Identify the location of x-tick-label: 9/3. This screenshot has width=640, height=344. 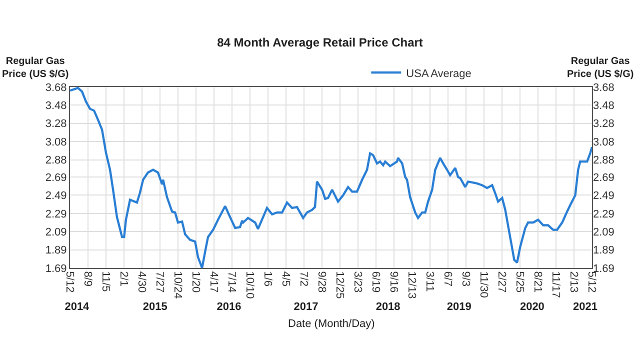
(465, 278).